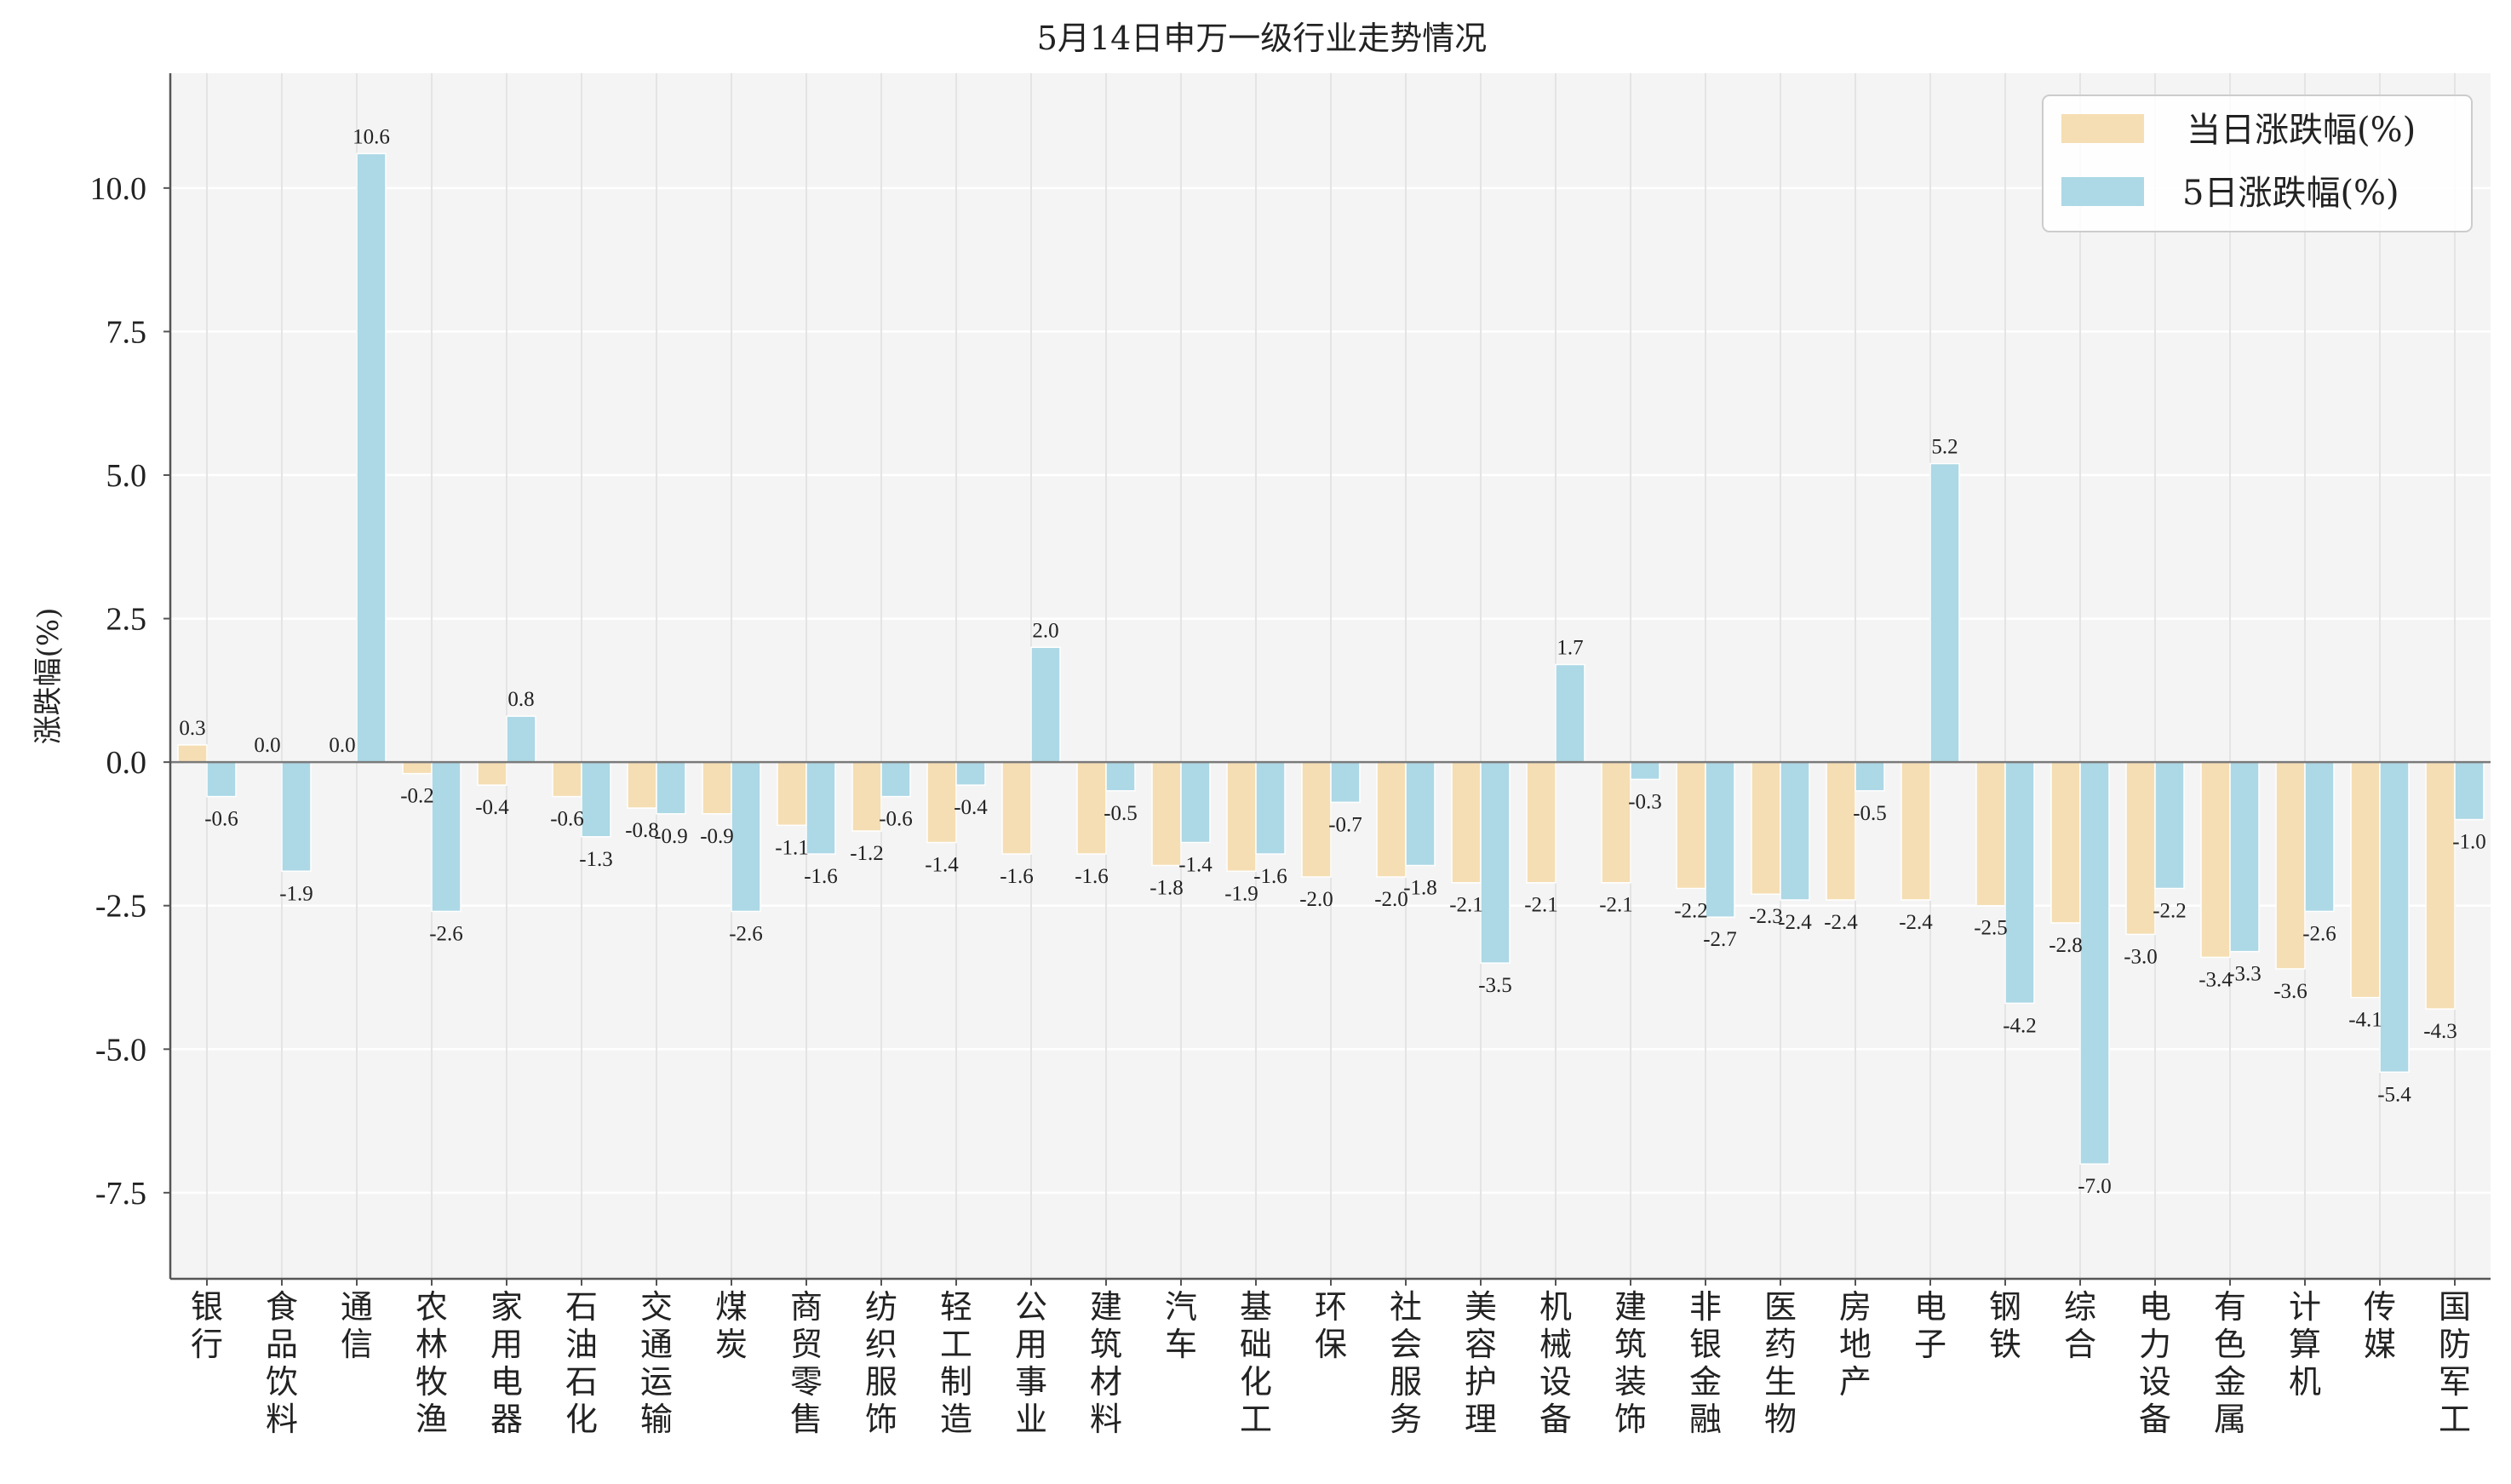 The image size is (2511, 1484). Describe the element at coordinates (1420, 889) in the screenshot. I see `value-label-5day: -1.8` at that location.